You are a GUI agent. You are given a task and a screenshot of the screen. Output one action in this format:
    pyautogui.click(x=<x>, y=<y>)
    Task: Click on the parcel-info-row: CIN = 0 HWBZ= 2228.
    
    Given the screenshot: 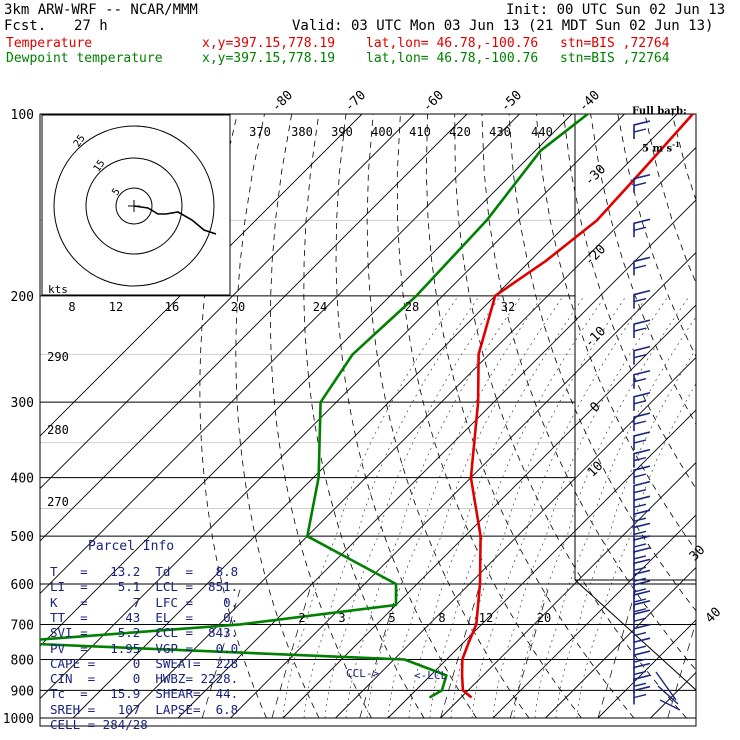 What is the action you would take?
    pyautogui.click(x=144, y=679)
    